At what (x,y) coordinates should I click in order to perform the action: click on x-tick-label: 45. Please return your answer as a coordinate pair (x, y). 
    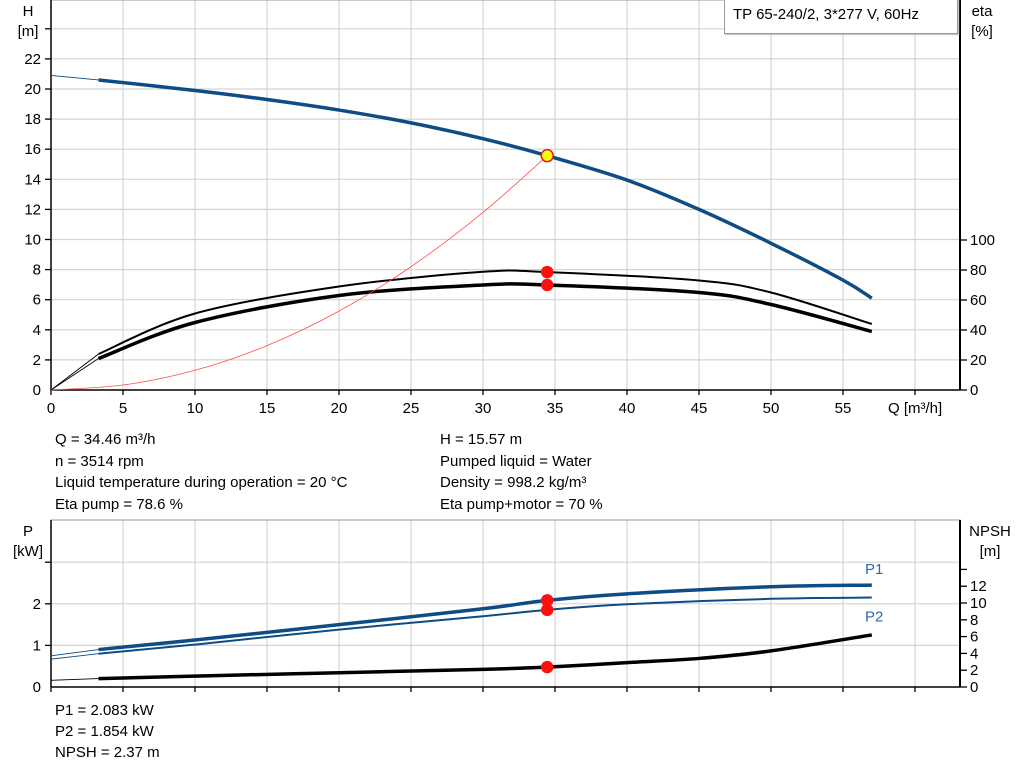
    Looking at the image, I should click on (699, 408).